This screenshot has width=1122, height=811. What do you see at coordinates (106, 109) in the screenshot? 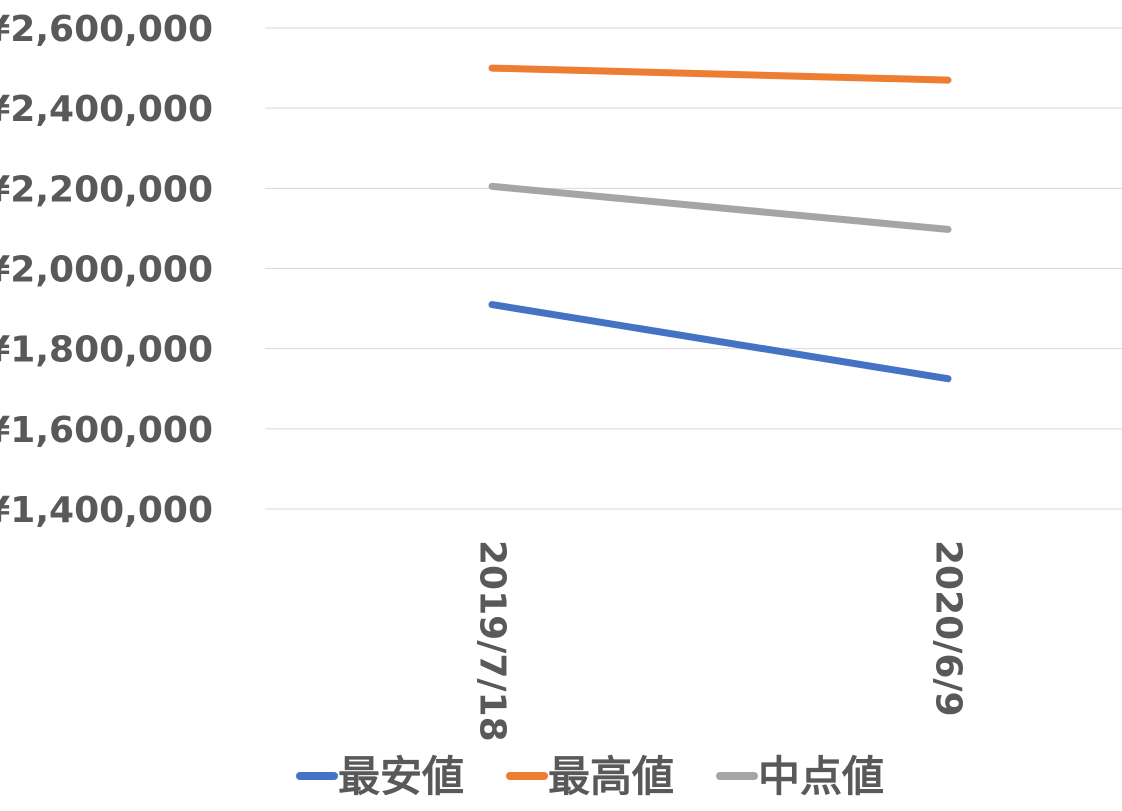
I see `y-tick-label: ¥2,400,000` at bounding box center [106, 109].